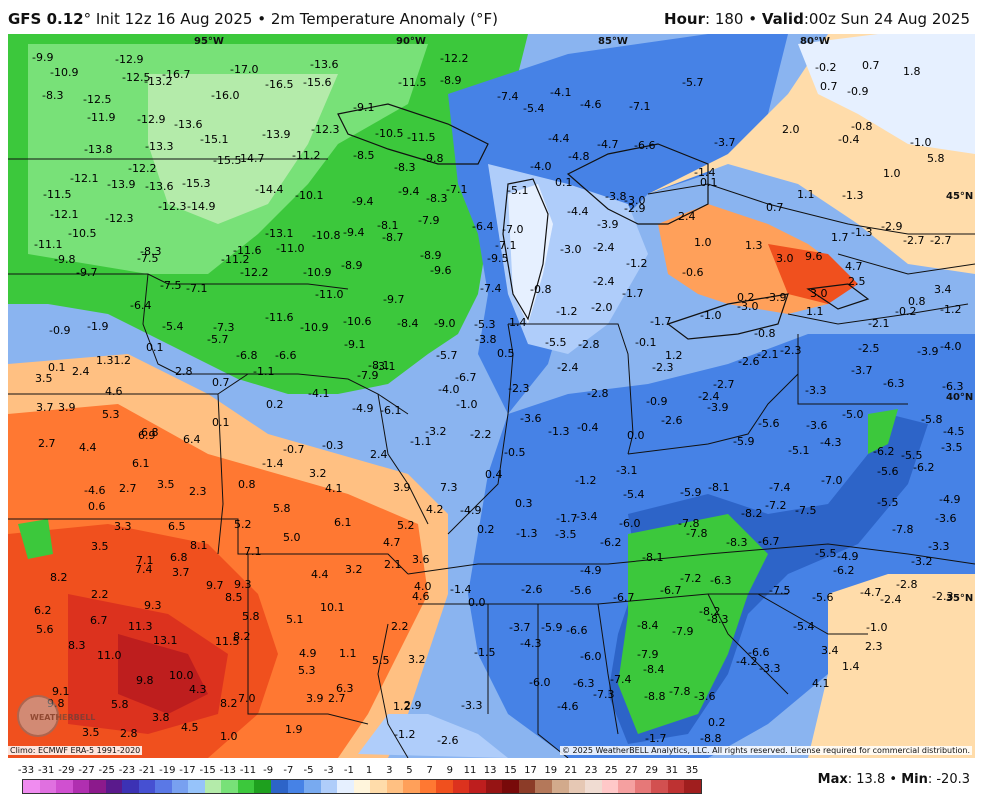 This screenshot has height=808, width=984. Describe the element at coordinates (317, 272) in the screenshot. I see `anomaly-value: -10.9` at that location.